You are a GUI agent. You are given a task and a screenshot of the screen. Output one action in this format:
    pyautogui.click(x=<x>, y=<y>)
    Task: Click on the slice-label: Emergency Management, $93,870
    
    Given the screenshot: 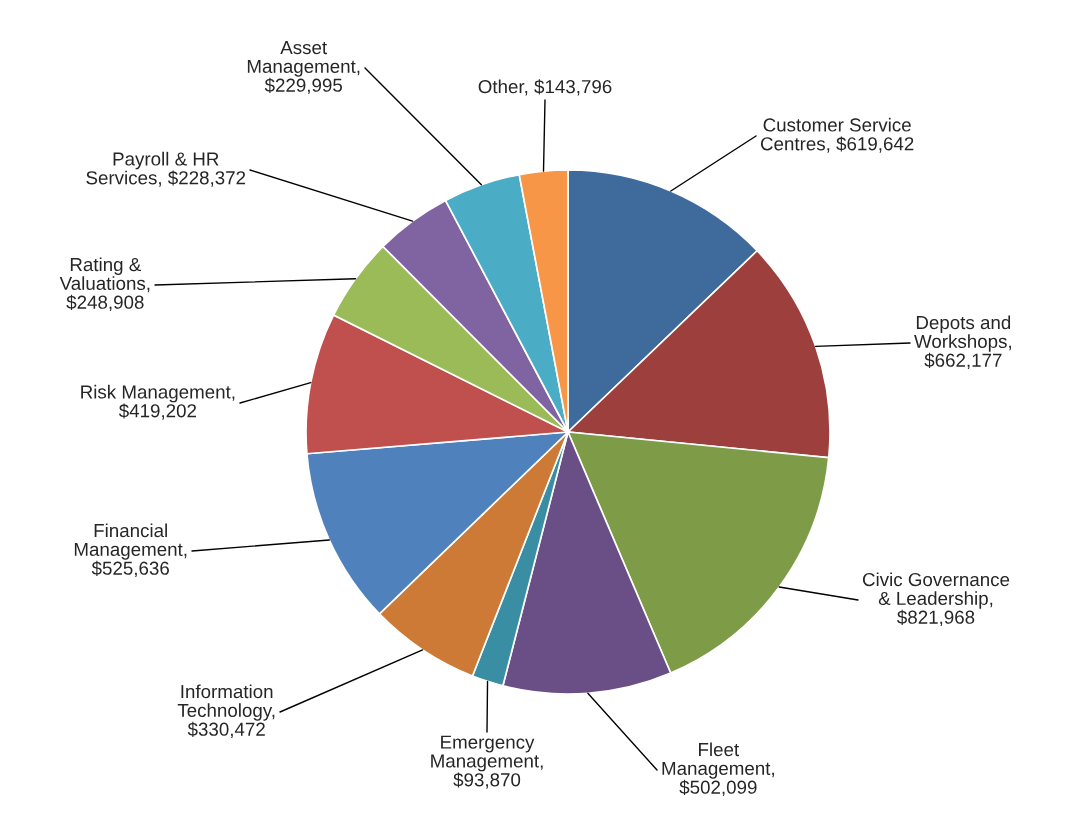 What is the action you would take?
    pyautogui.click(x=487, y=762)
    